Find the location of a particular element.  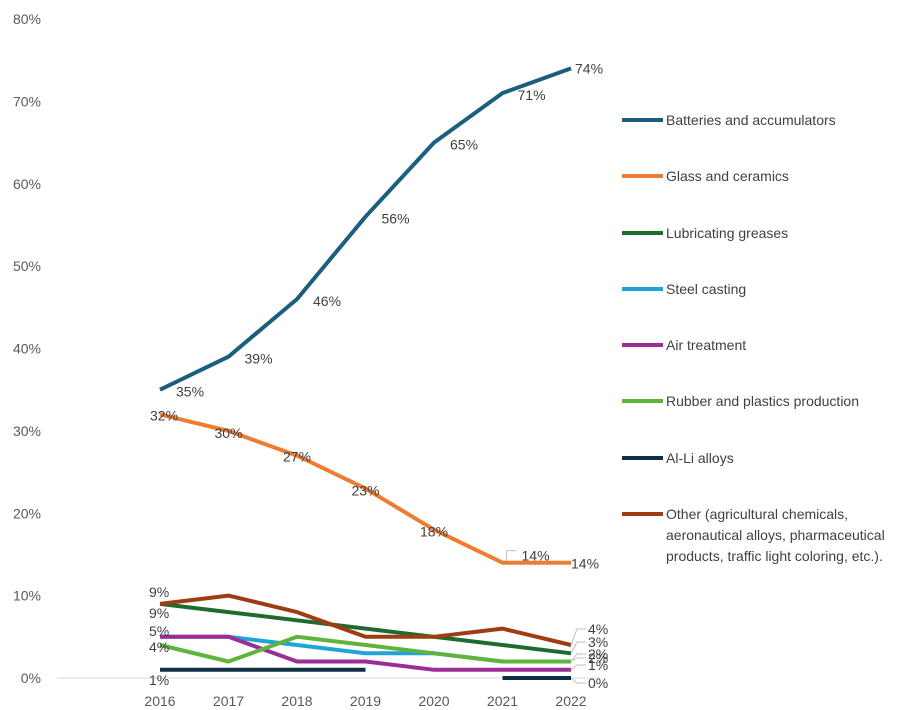

data-label: 74% is located at coordinates (589, 68).